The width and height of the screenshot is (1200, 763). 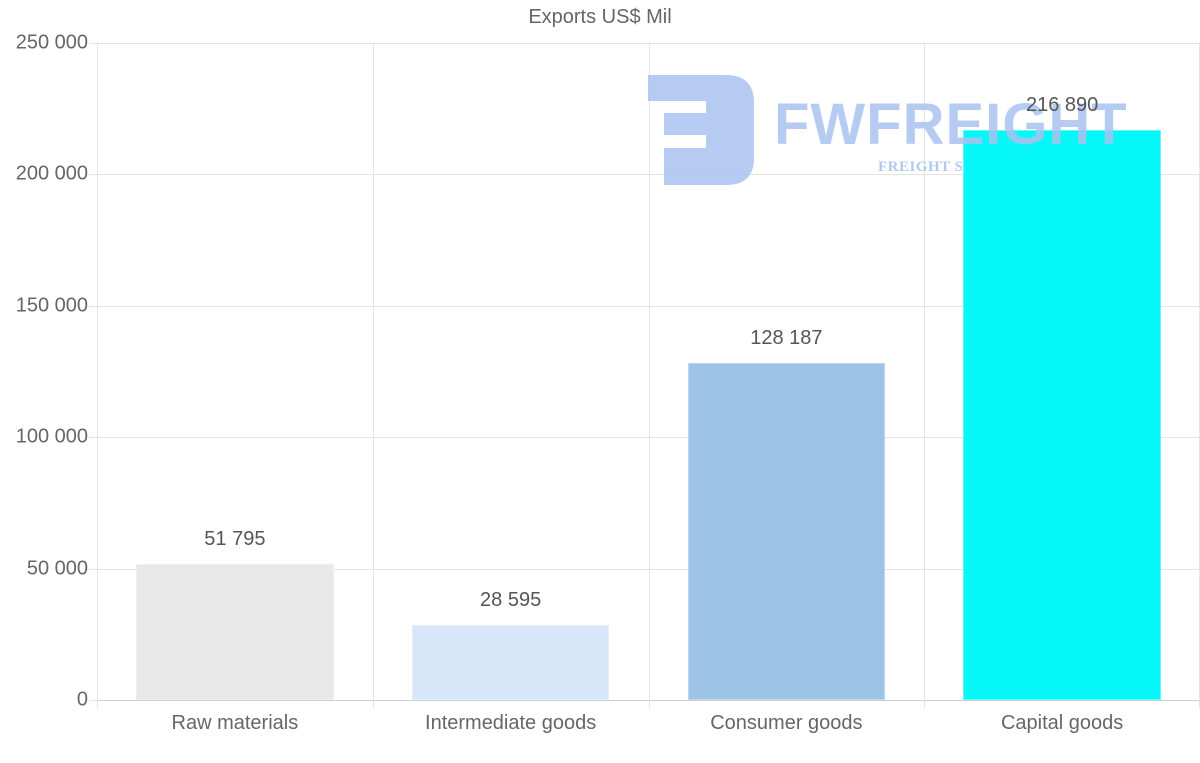 What do you see at coordinates (510, 662) in the screenshot?
I see `bar-intermediate-goods` at bounding box center [510, 662].